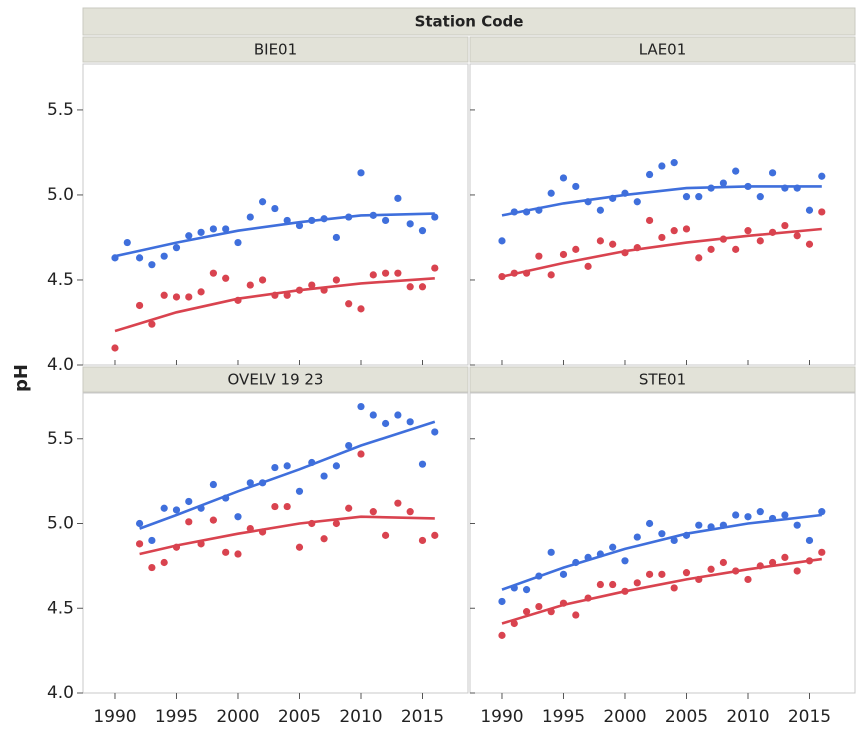 The height and width of the screenshot is (732, 861). What do you see at coordinates (60, 110) in the screenshot?
I see `y-tick-label: 5.5` at bounding box center [60, 110].